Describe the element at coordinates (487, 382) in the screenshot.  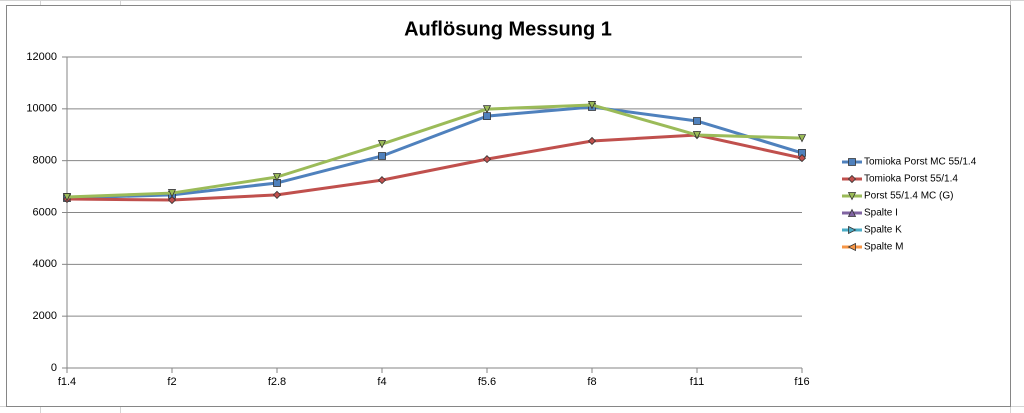
I see `x-tick-label: f5.6` at that location.